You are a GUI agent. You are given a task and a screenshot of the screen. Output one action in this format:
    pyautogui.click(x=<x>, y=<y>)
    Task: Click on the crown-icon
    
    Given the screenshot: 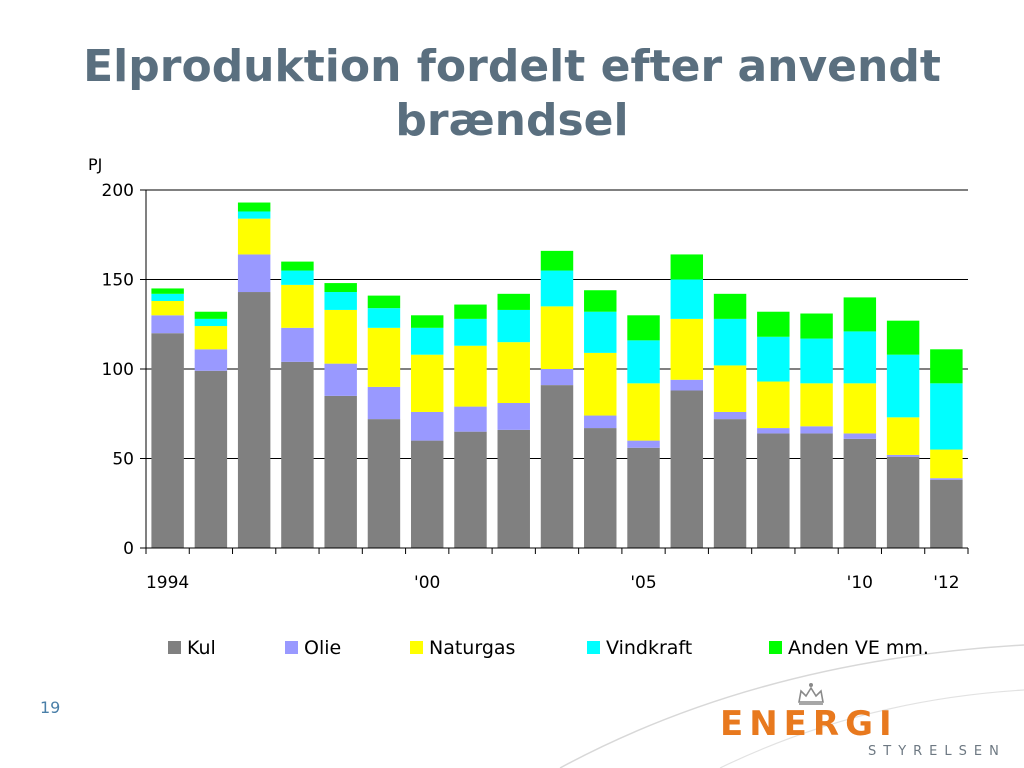 What is the action you would take?
    pyautogui.click(x=811, y=694)
    